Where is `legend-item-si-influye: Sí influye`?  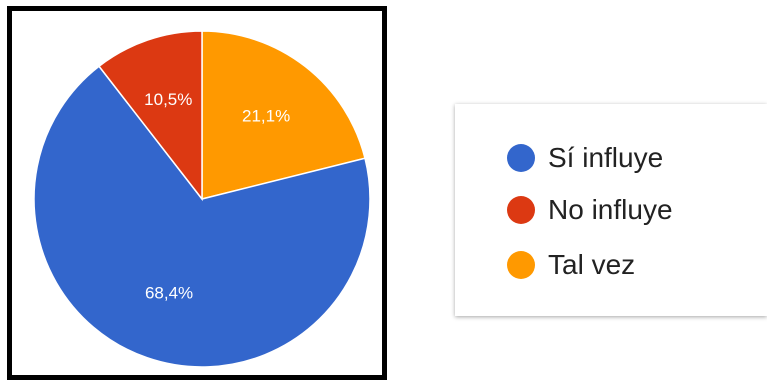 legend-item-si-influye: Sí influye is located at coordinates (585, 158).